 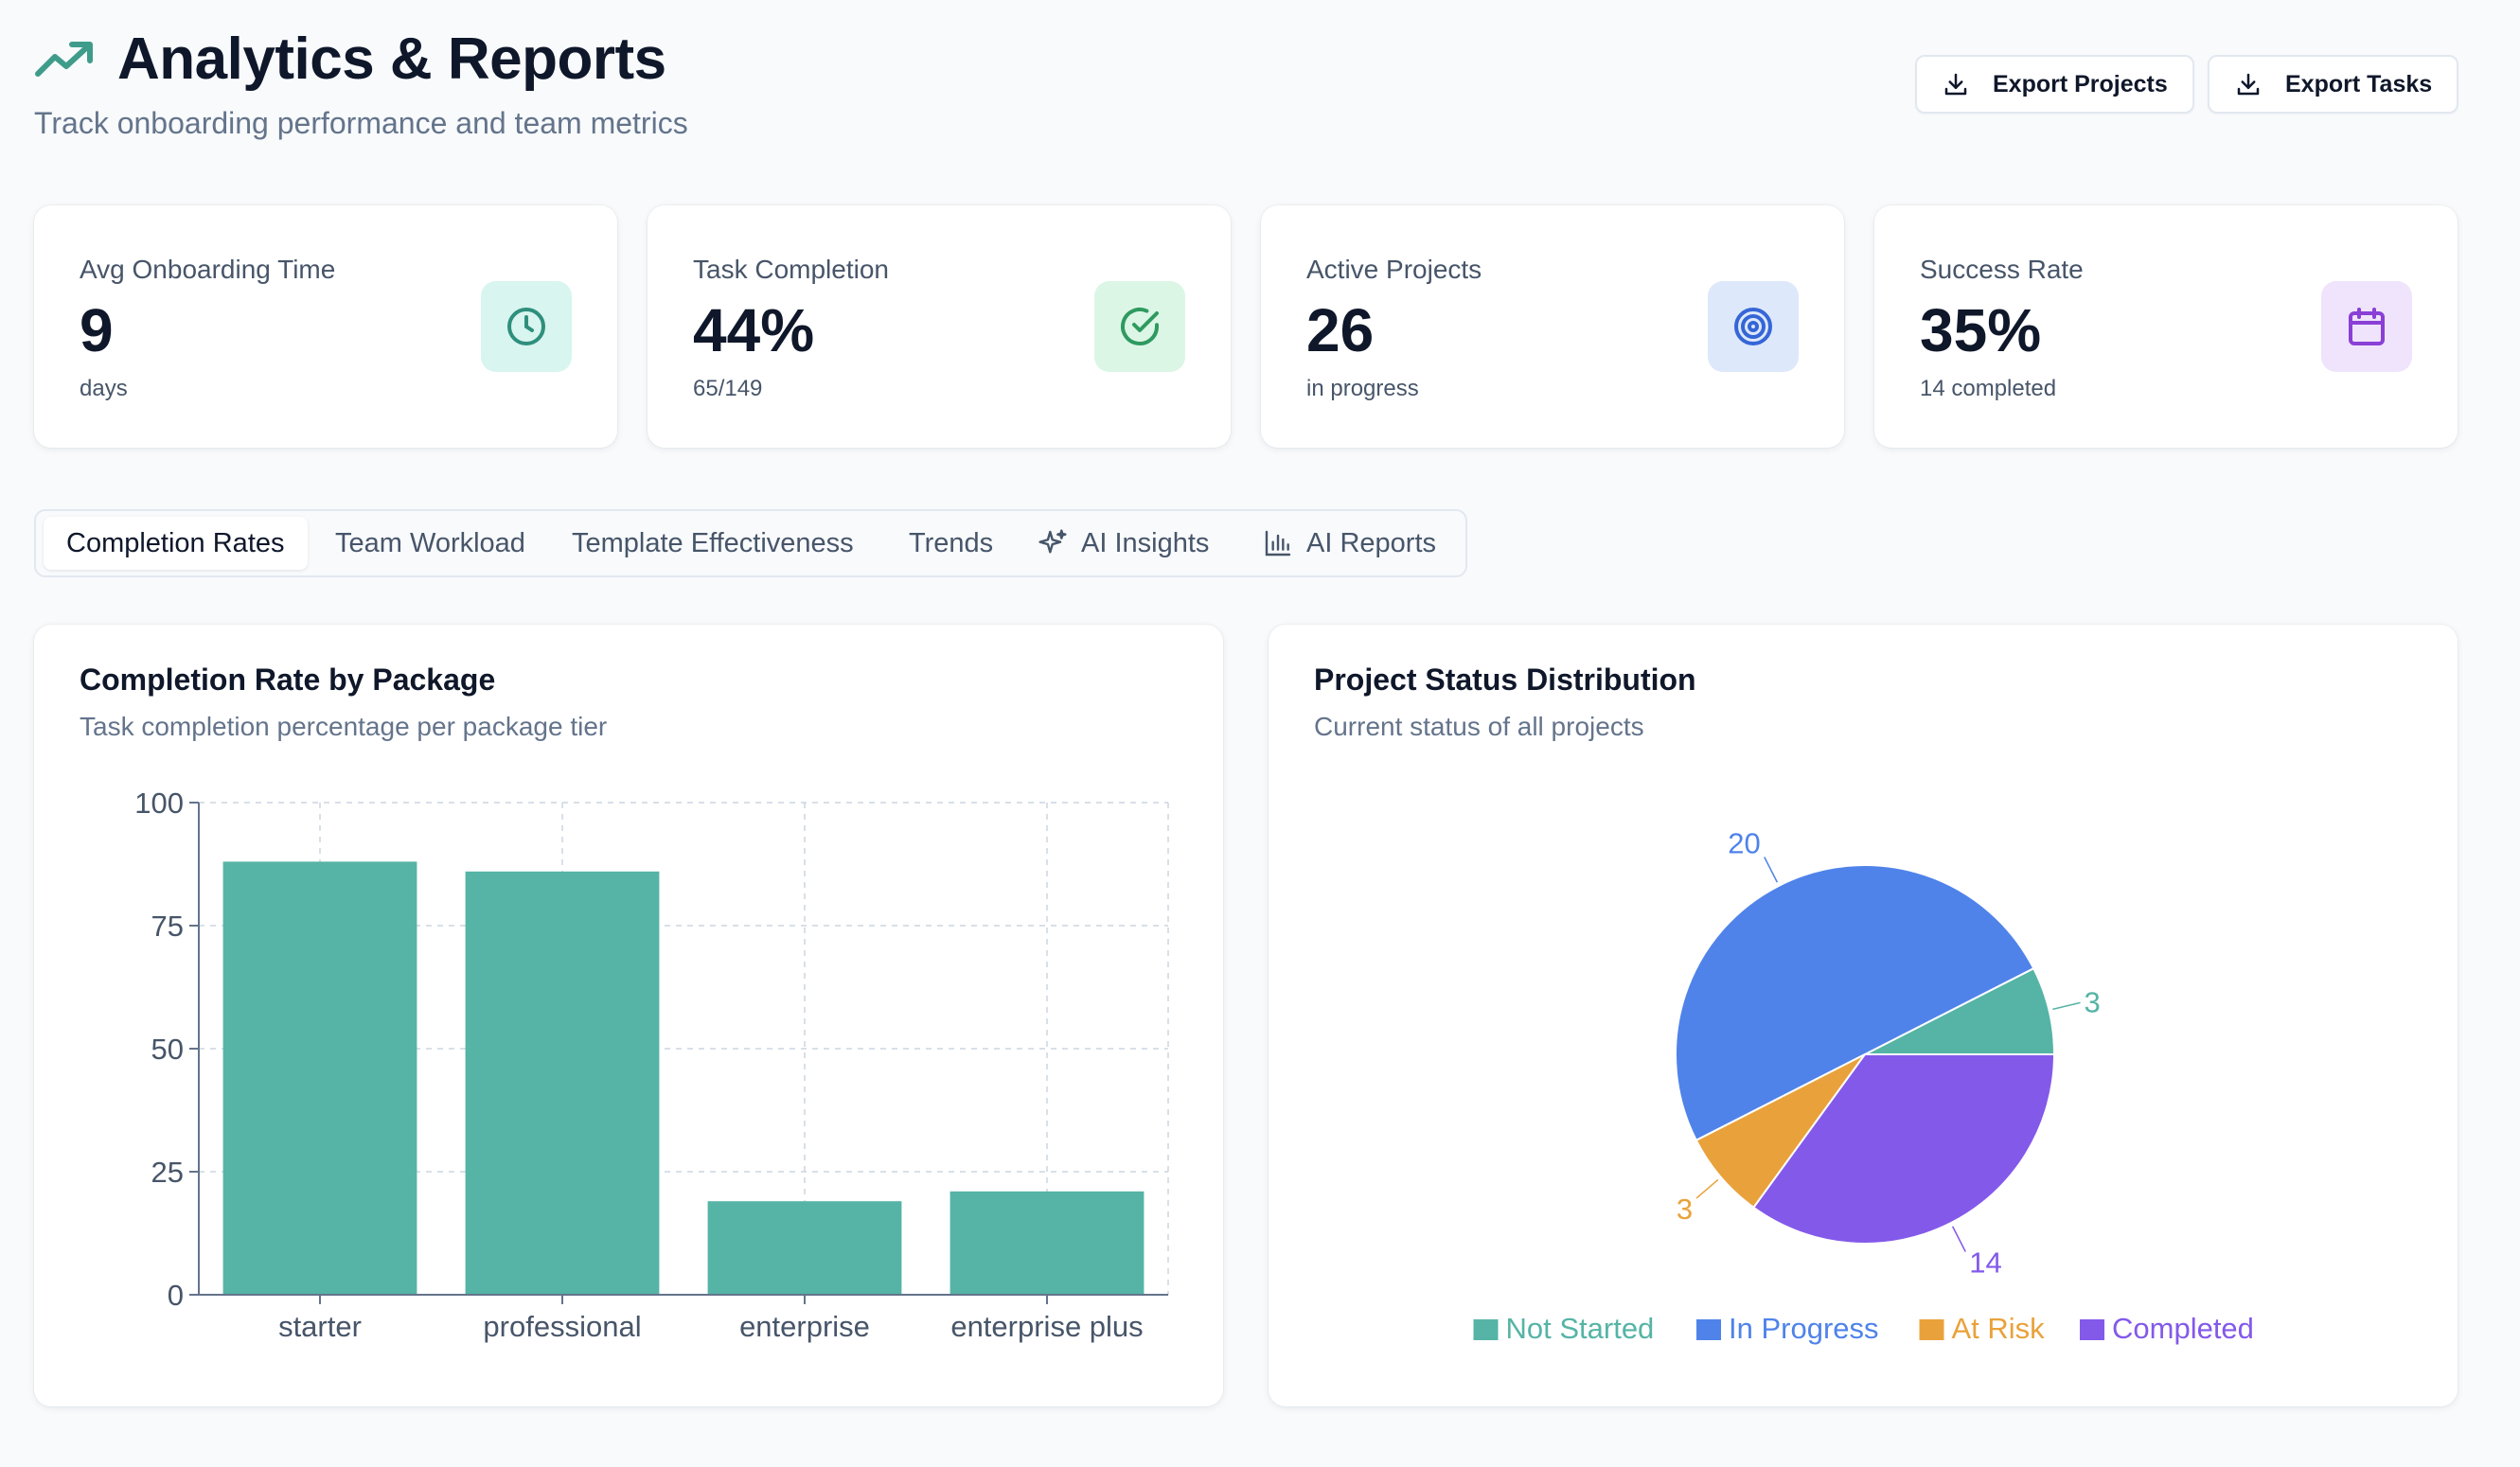 I want to click on target-icon, so click(x=1753, y=326).